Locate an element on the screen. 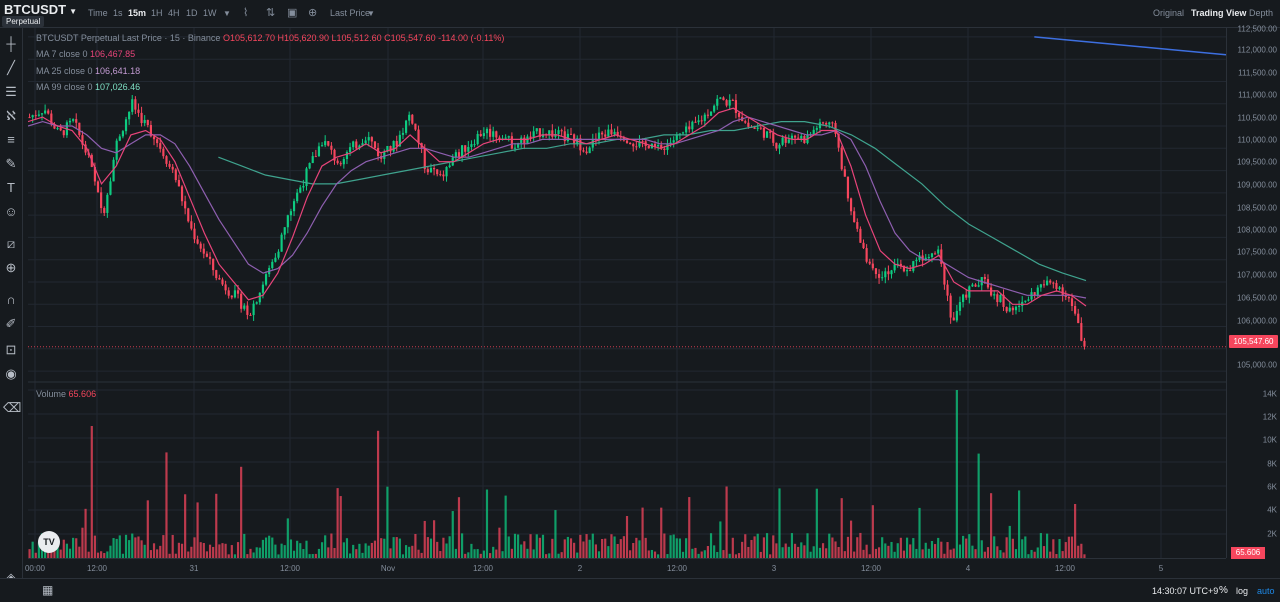 This screenshot has width=1280, height=602. lock-drawing-icon: ✐ is located at coordinates (11, 323).